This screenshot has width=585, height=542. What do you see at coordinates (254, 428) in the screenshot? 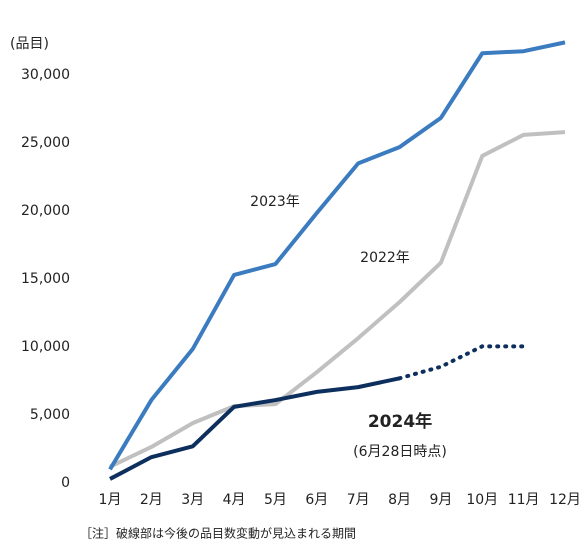
I see `line` at bounding box center [254, 428].